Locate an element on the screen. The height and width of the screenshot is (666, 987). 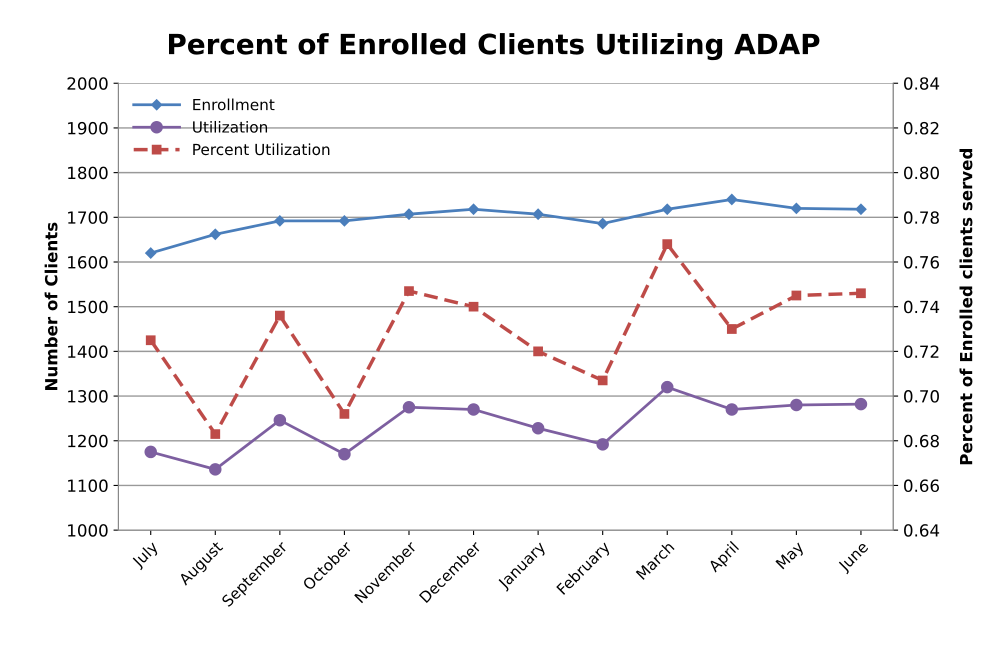
y2-tick-label: 0.78 is located at coordinates (921, 217).